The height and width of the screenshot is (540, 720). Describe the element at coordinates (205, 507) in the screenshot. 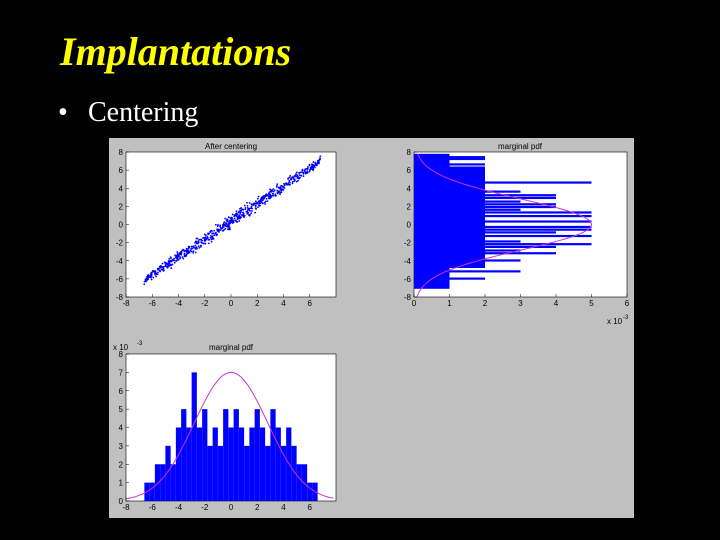

I see `marginal-x-x-tick-label: -2` at that location.